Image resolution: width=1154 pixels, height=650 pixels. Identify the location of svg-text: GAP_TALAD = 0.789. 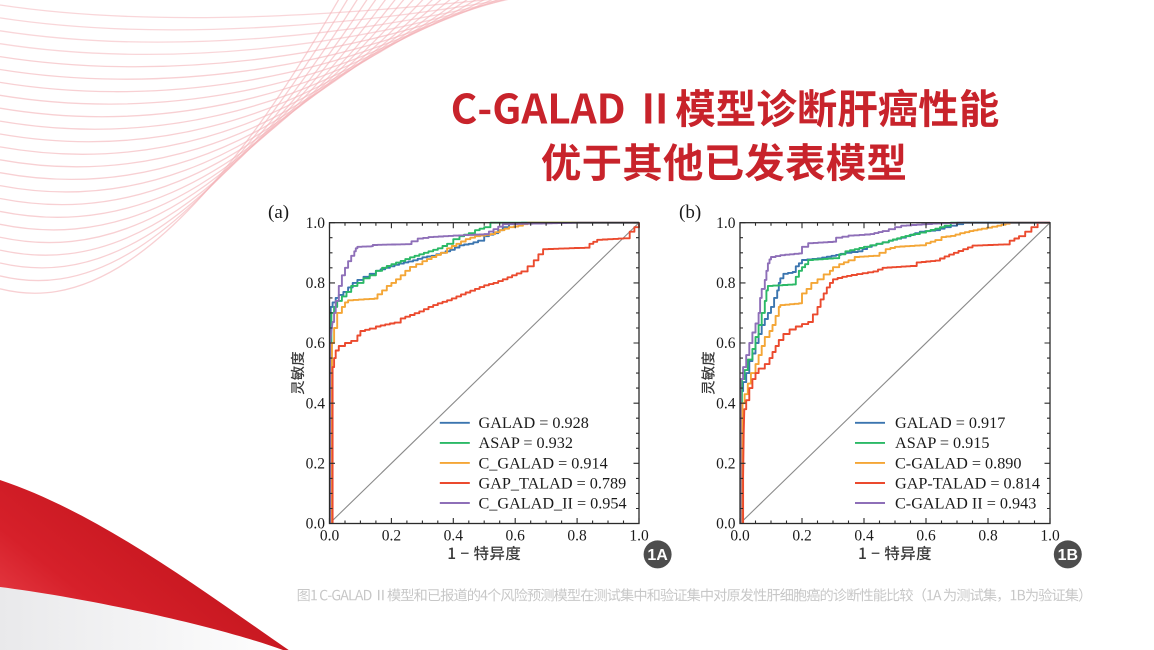
(553, 483).